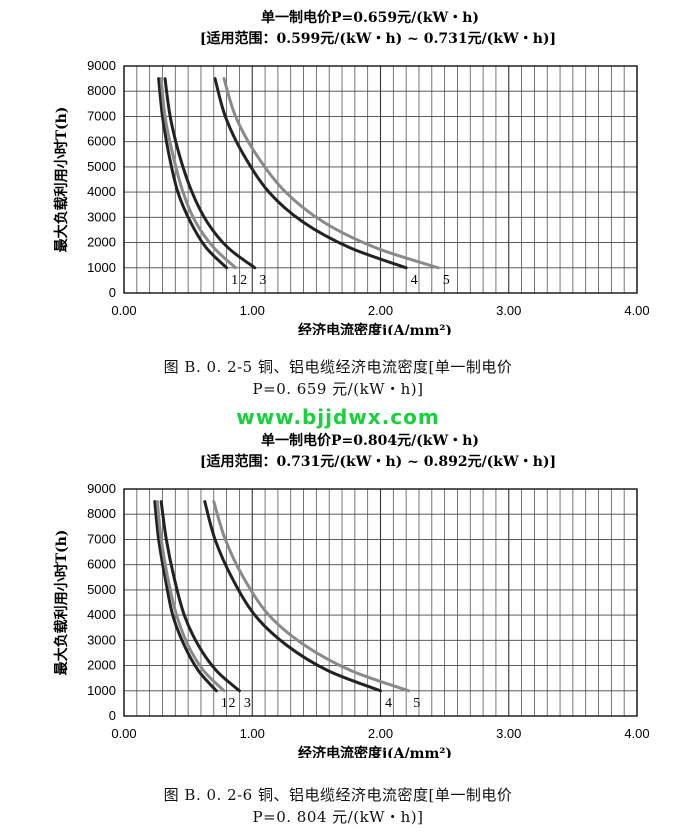 This screenshot has width=676, height=839. I want to click on chart-2-y-axis-label: 最大负载利用小时T(h), so click(61, 603).